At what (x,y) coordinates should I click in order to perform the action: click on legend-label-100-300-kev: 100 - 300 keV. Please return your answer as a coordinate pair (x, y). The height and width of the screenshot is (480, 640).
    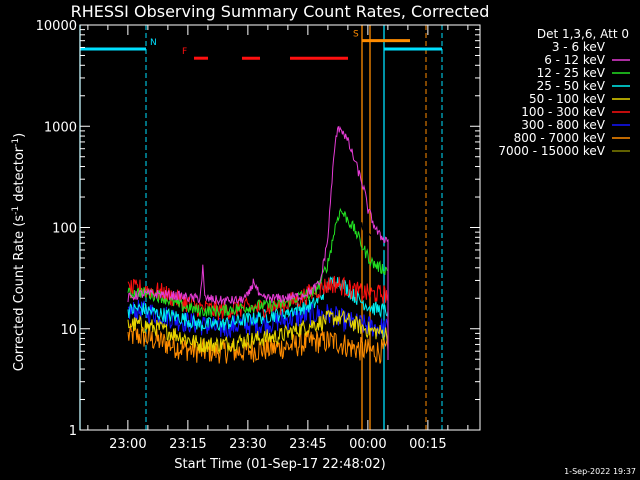
    Looking at the image, I should click on (563, 112).